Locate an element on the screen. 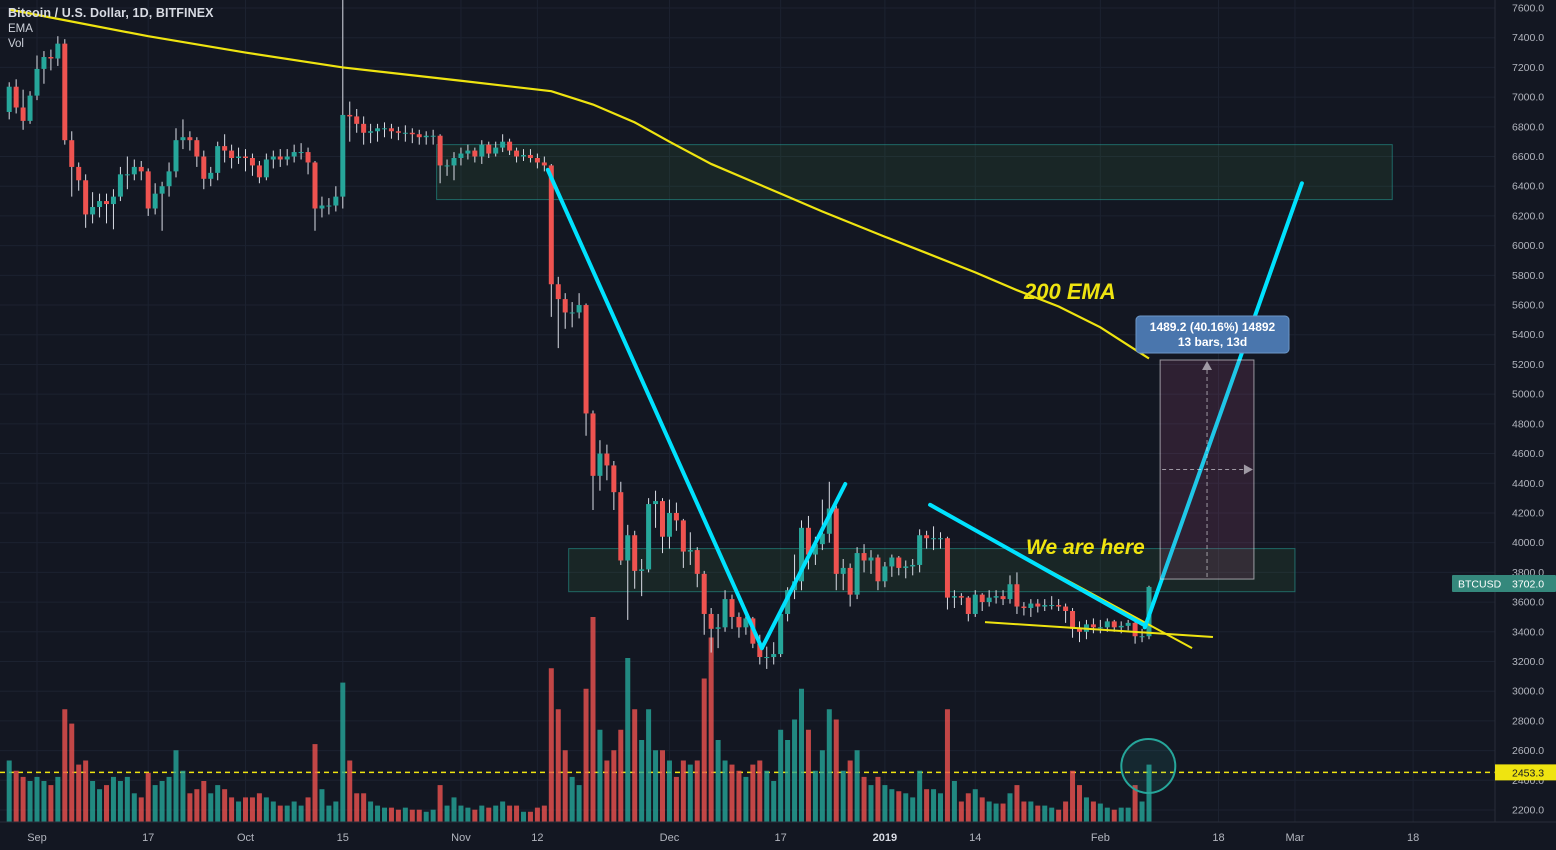 The height and width of the screenshot is (850, 1556). price-tick-label: 6800.0 is located at coordinates (1528, 127).